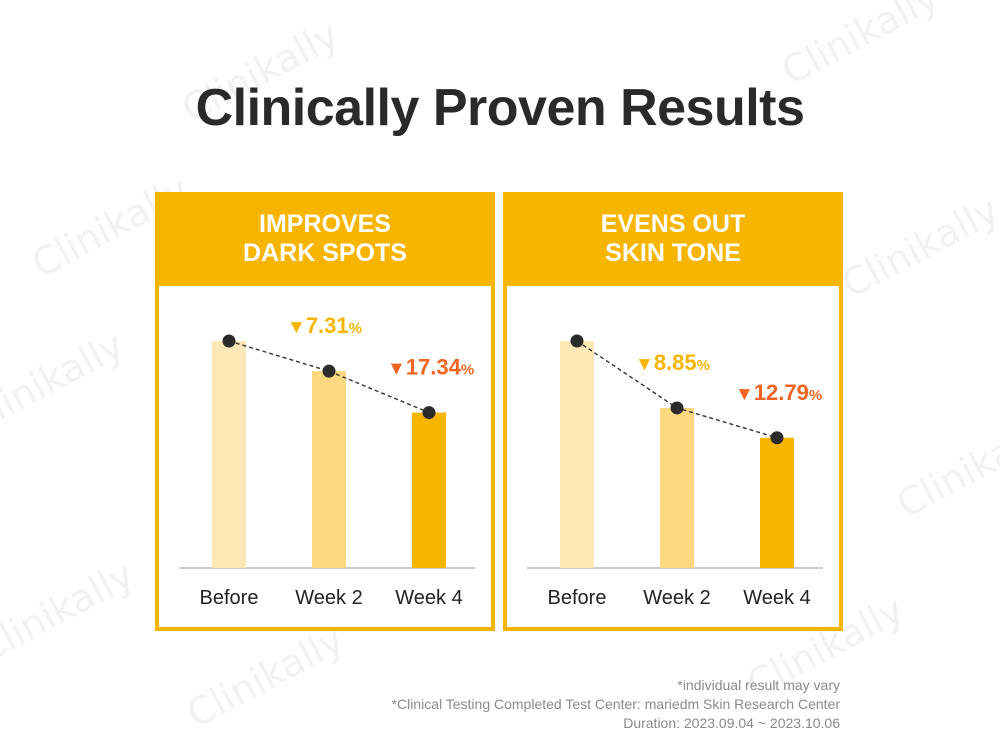 Image resolution: width=1000 pixels, height=750 pixels. I want to click on change-label: ▼12.79%, so click(778, 392).